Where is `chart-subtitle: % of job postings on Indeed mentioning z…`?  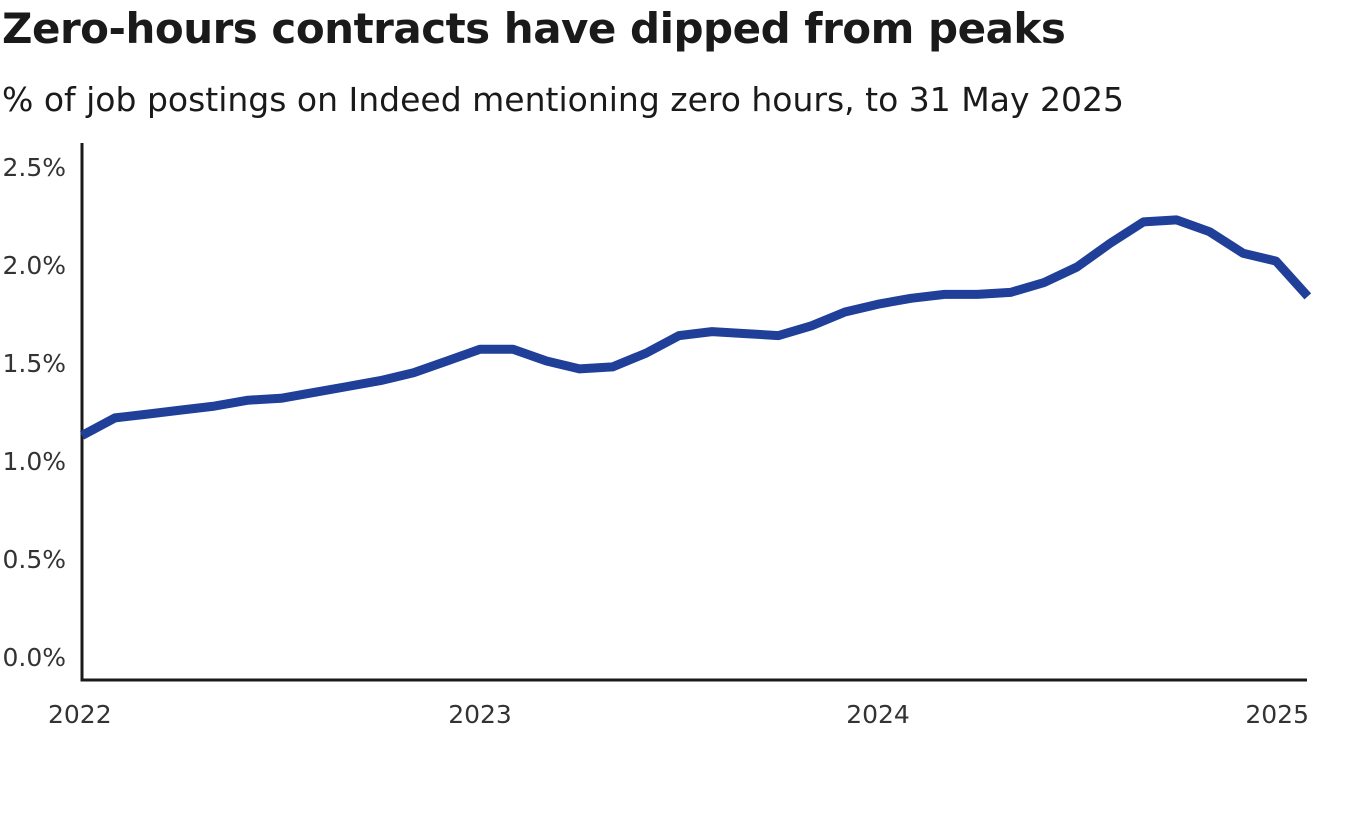 chart-subtitle: % of job postings on Indeed mentioning z… is located at coordinates (563, 99).